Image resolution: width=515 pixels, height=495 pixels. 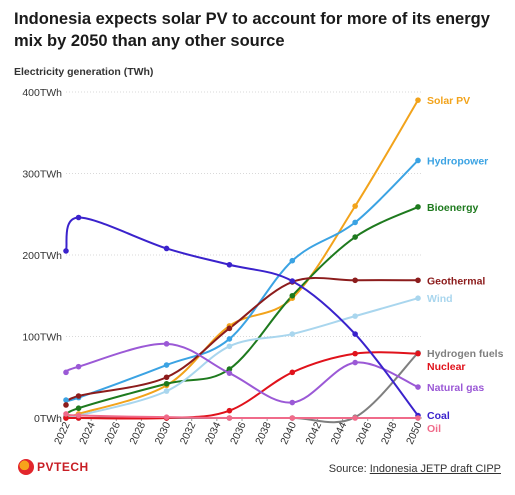 What do you see at coordinates (389, 433) in the screenshot?
I see `x-tick-label: 2048` at bounding box center [389, 433].